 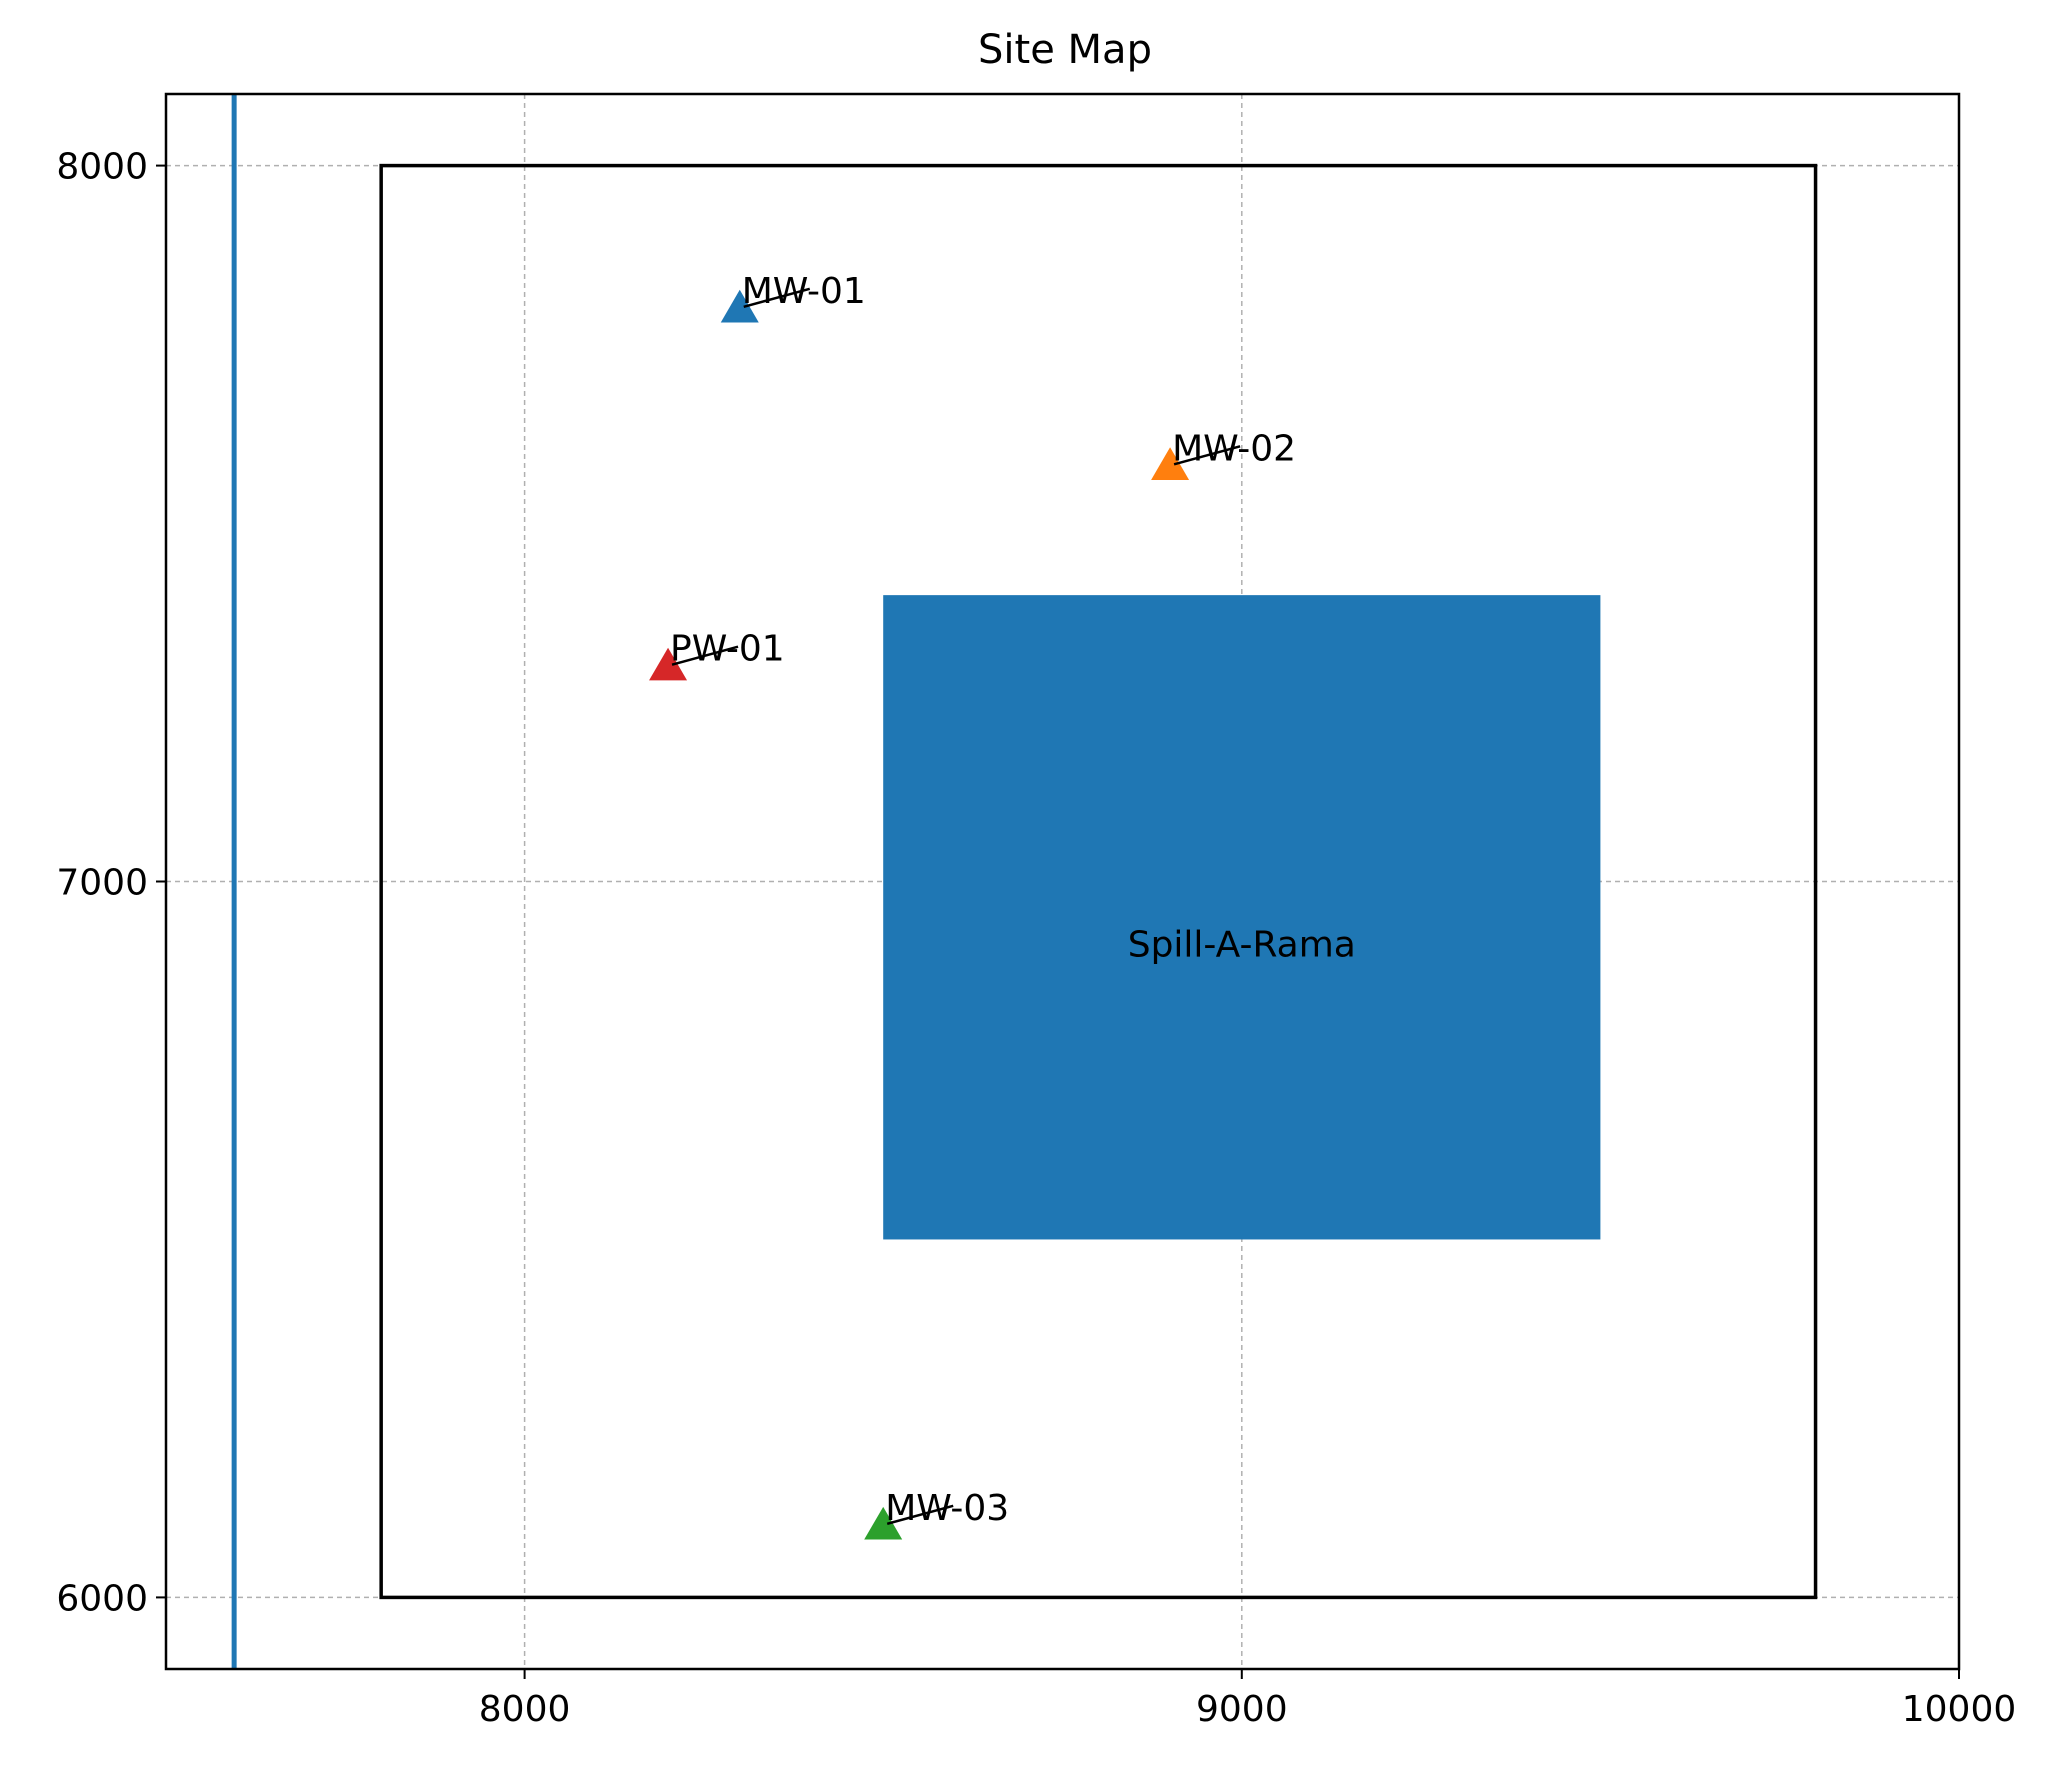 What do you see at coordinates (1242, 1709) in the screenshot?
I see `x-tick-label-1: 9000` at bounding box center [1242, 1709].